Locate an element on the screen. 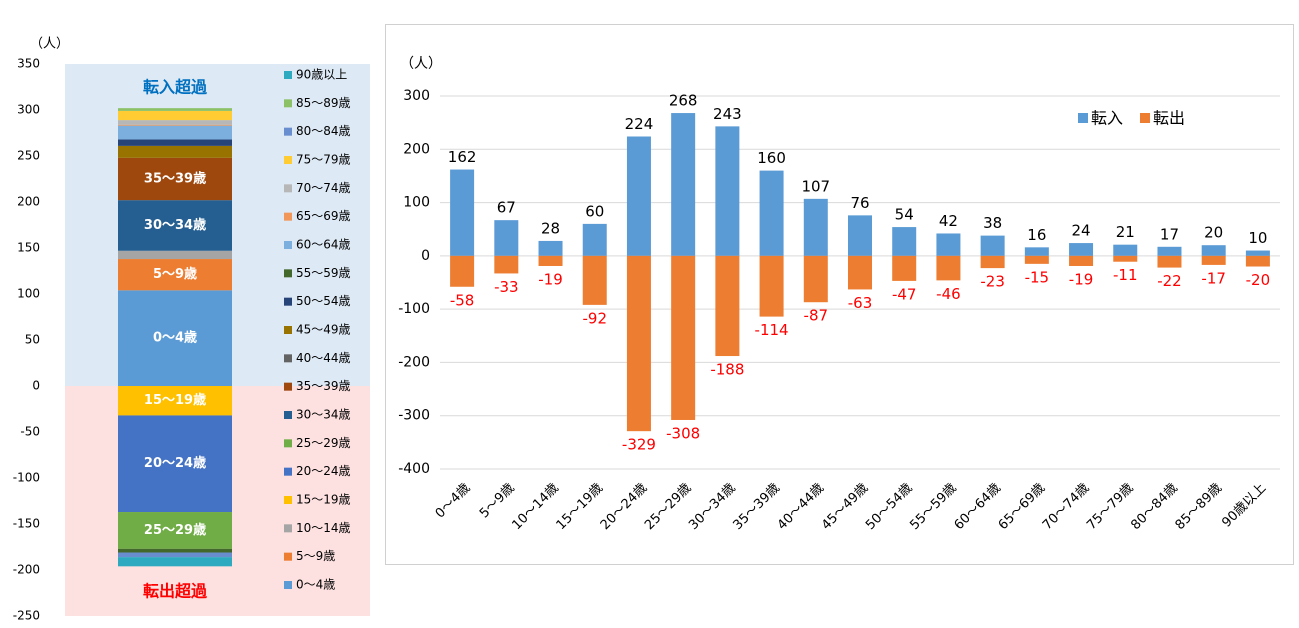 Image resolution: width=1299 pixels, height=628 pixels. y-tick-label: -300 is located at coordinates (414, 416).